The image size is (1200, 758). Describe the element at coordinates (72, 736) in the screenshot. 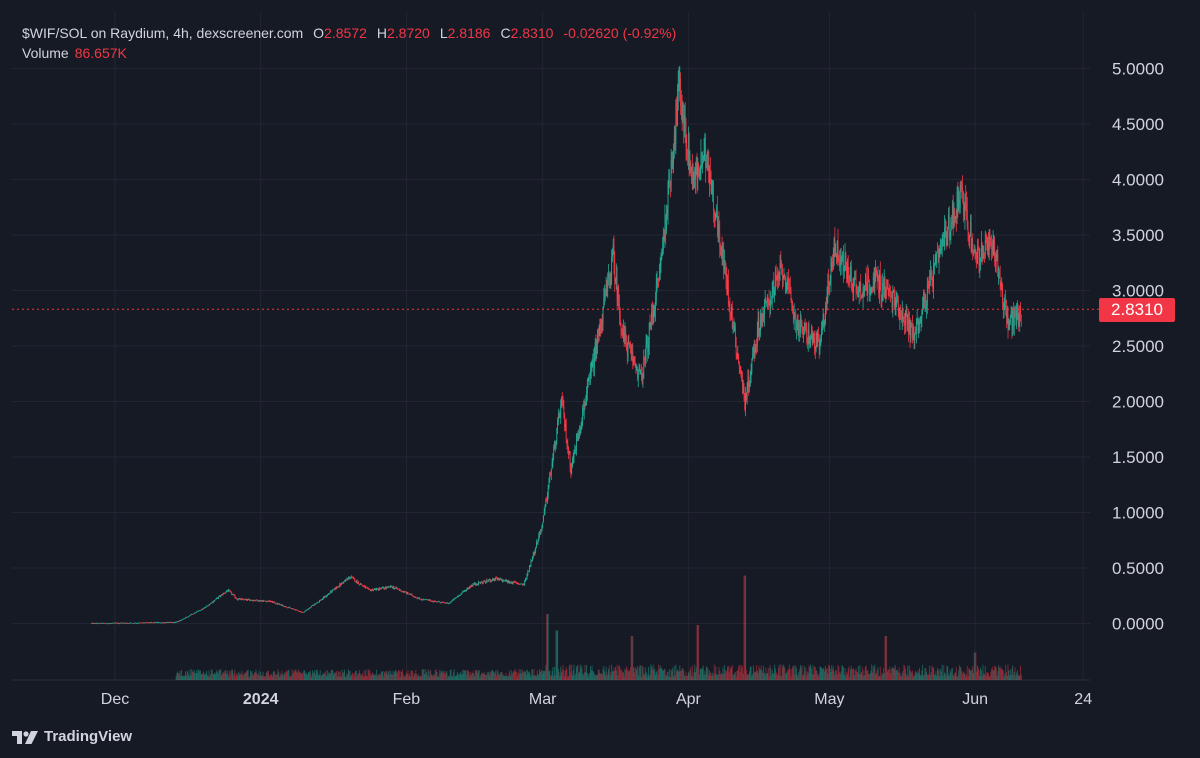

I see `tradingview-brand: TradingView` at that location.